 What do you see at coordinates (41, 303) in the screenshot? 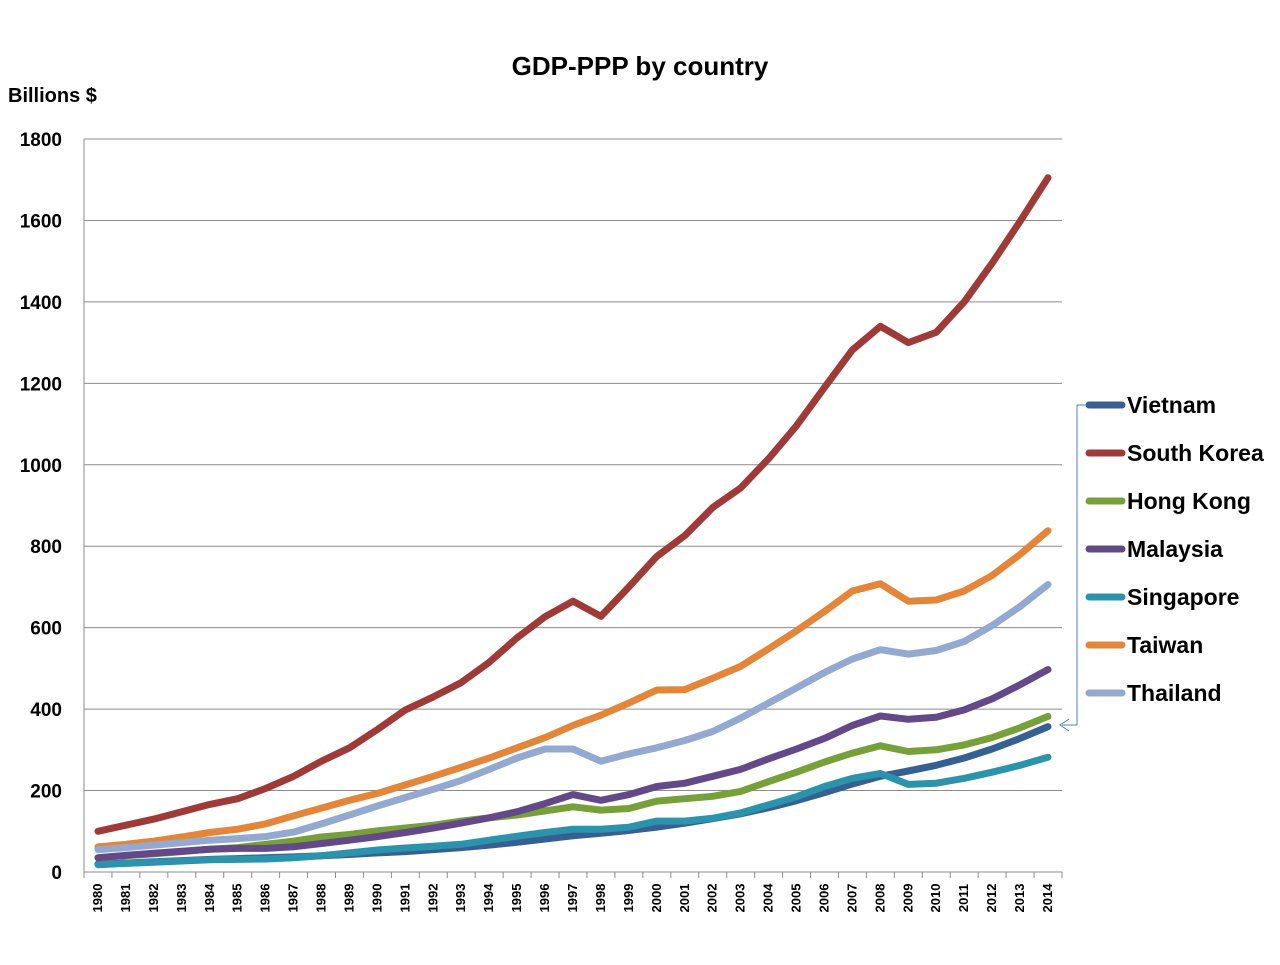
I see `y-tick-label: 1400` at bounding box center [41, 303].